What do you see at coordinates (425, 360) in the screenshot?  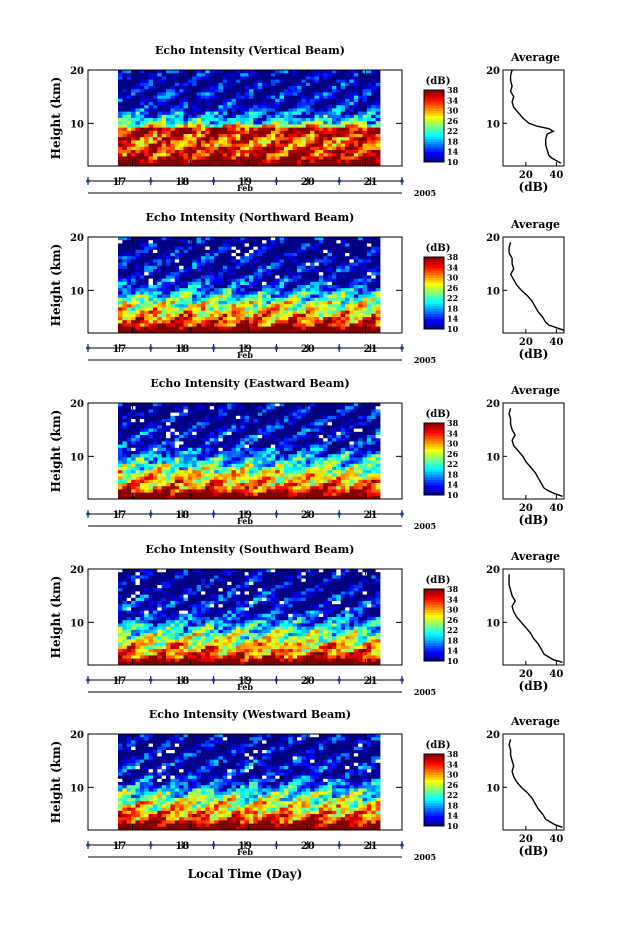 I see `year-label: 2005` at bounding box center [425, 360].